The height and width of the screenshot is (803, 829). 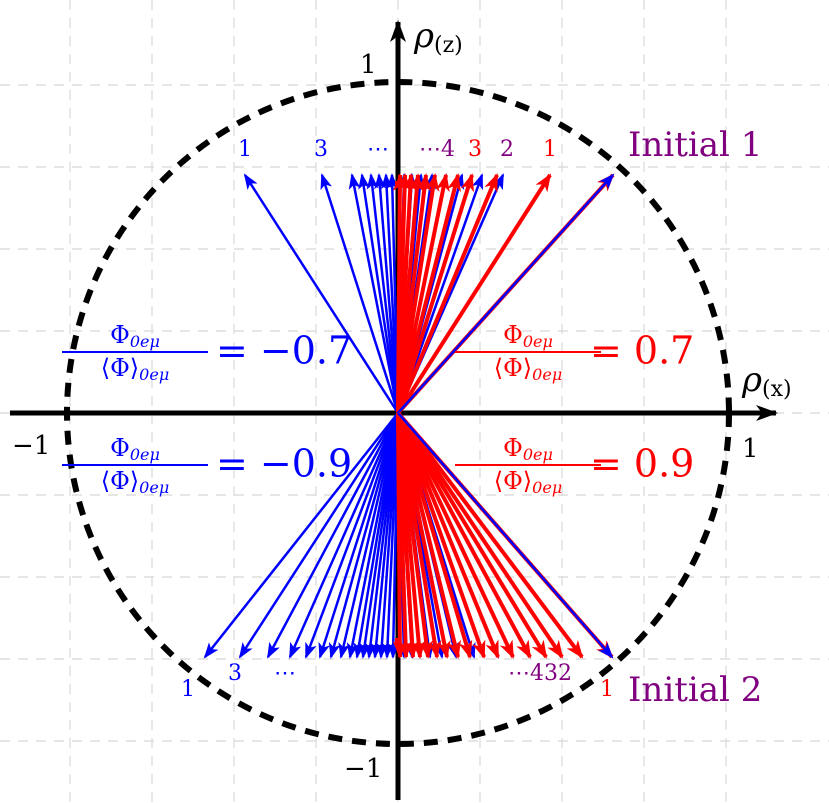 What do you see at coordinates (642, 464) in the screenshot?
I see `ratio: = 0.9` at bounding box center [642, 464].